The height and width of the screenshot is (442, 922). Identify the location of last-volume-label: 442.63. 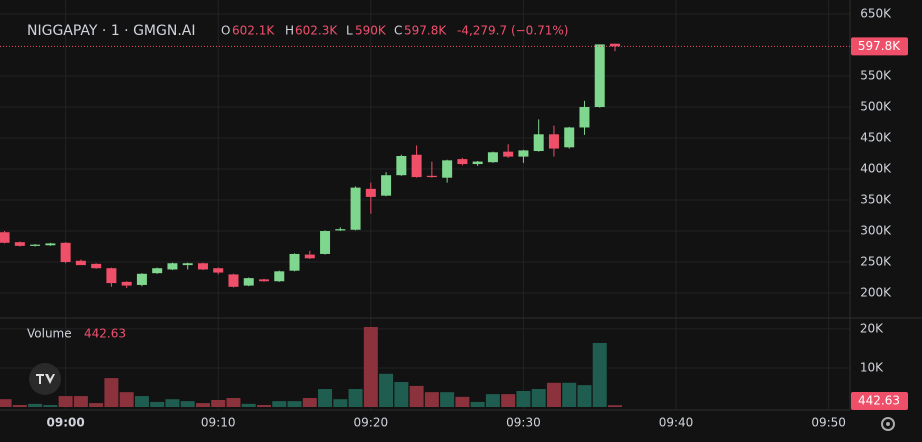
(879, 401).